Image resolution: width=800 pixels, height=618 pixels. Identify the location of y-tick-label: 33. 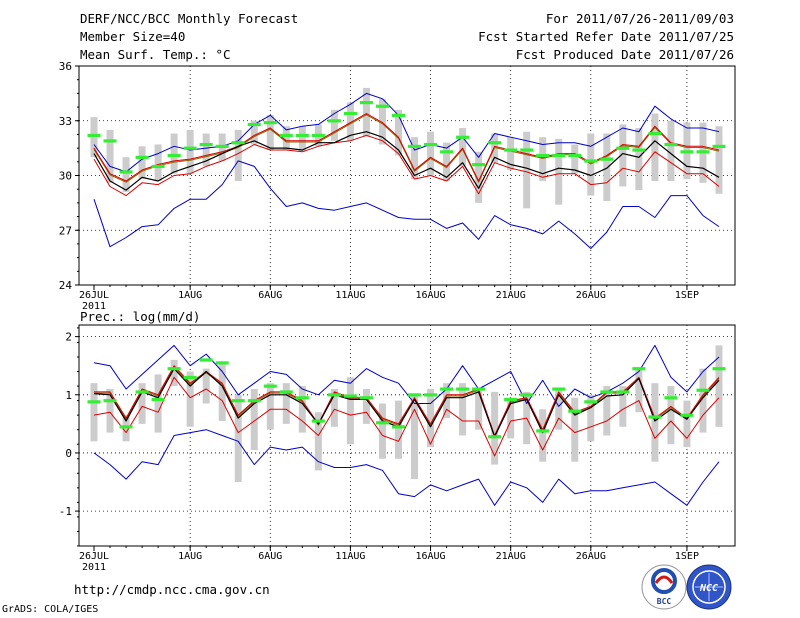
(65, 121).